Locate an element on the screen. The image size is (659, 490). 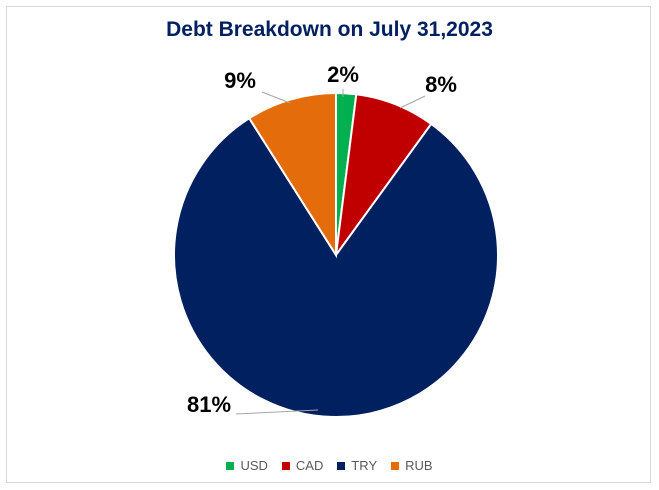
legend-swatch-try is located at coordinates (341, 466).